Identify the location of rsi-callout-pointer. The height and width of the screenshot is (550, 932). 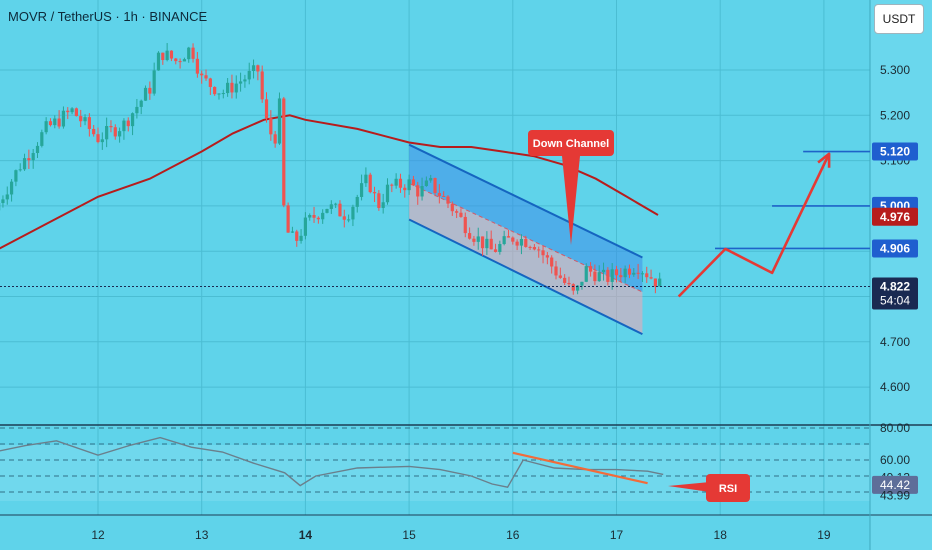
(689, 487).